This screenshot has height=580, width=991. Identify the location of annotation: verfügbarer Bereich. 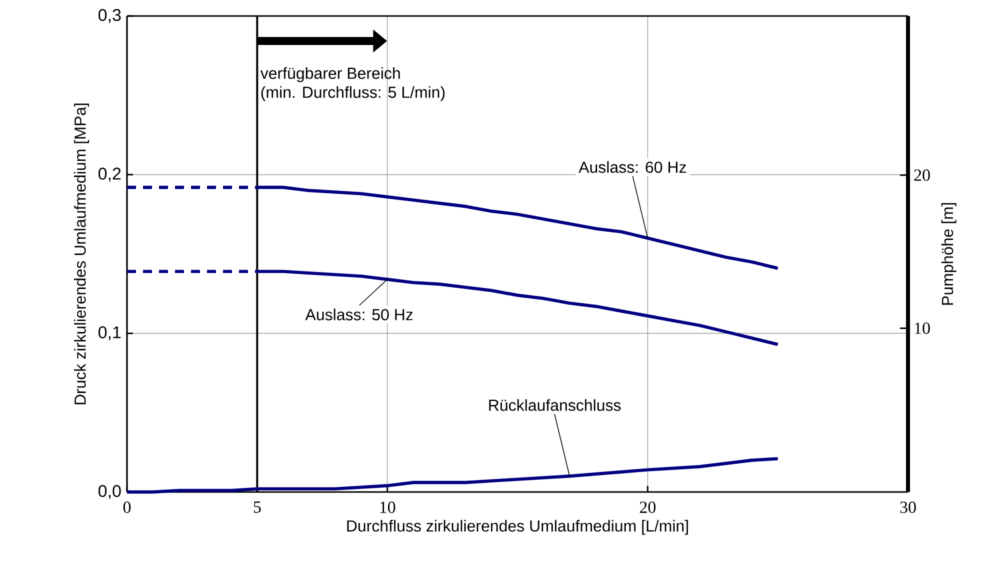
(330, 74).